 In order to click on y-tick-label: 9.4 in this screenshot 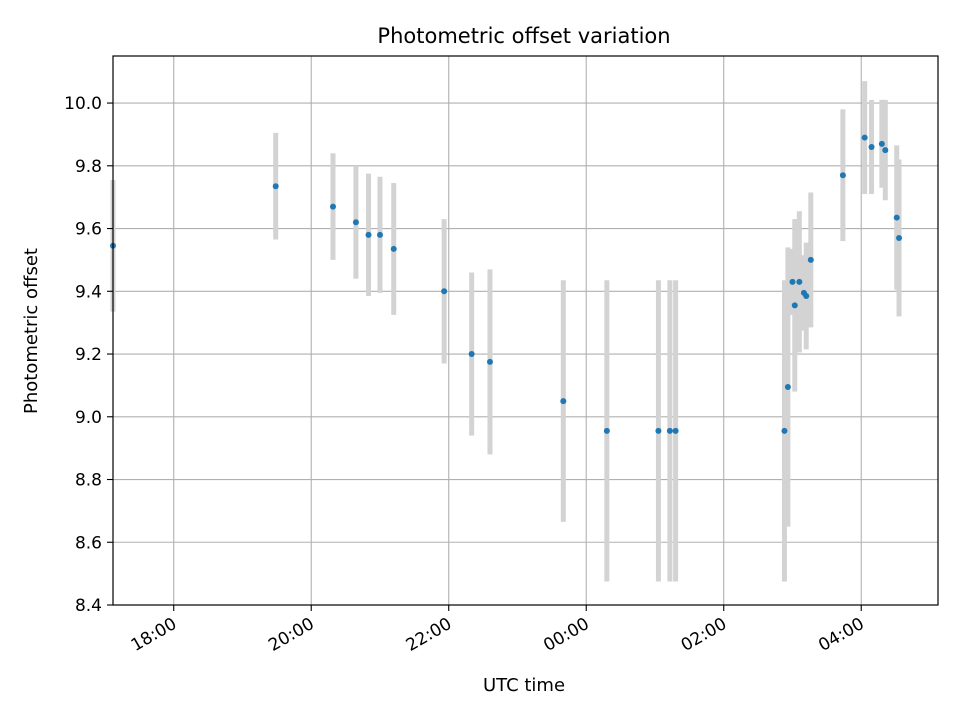, I will do `click(88, 292)`.